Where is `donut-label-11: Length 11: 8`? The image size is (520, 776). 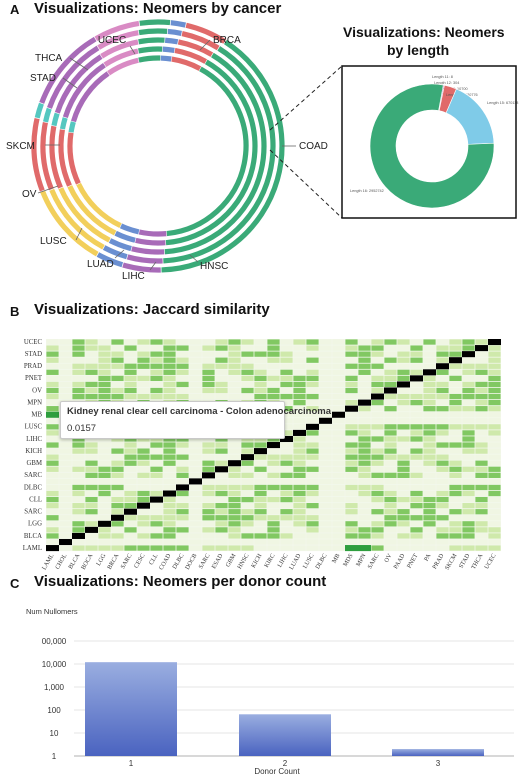 donut-label-11: Length 11: 8 is located at coordinates (442, 77).